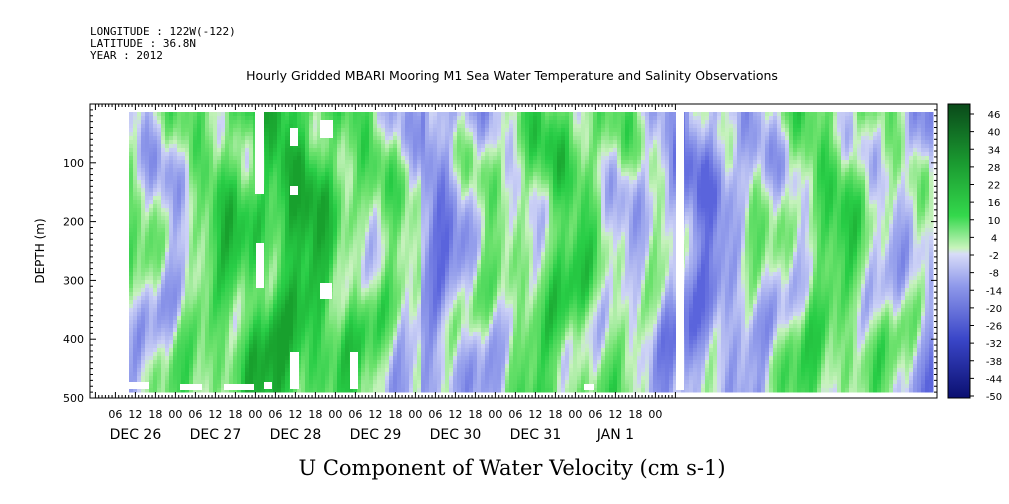  Describe the element at coordinates (73, 339) in the screenshot. I see `y-tick-label: 400` at that location.